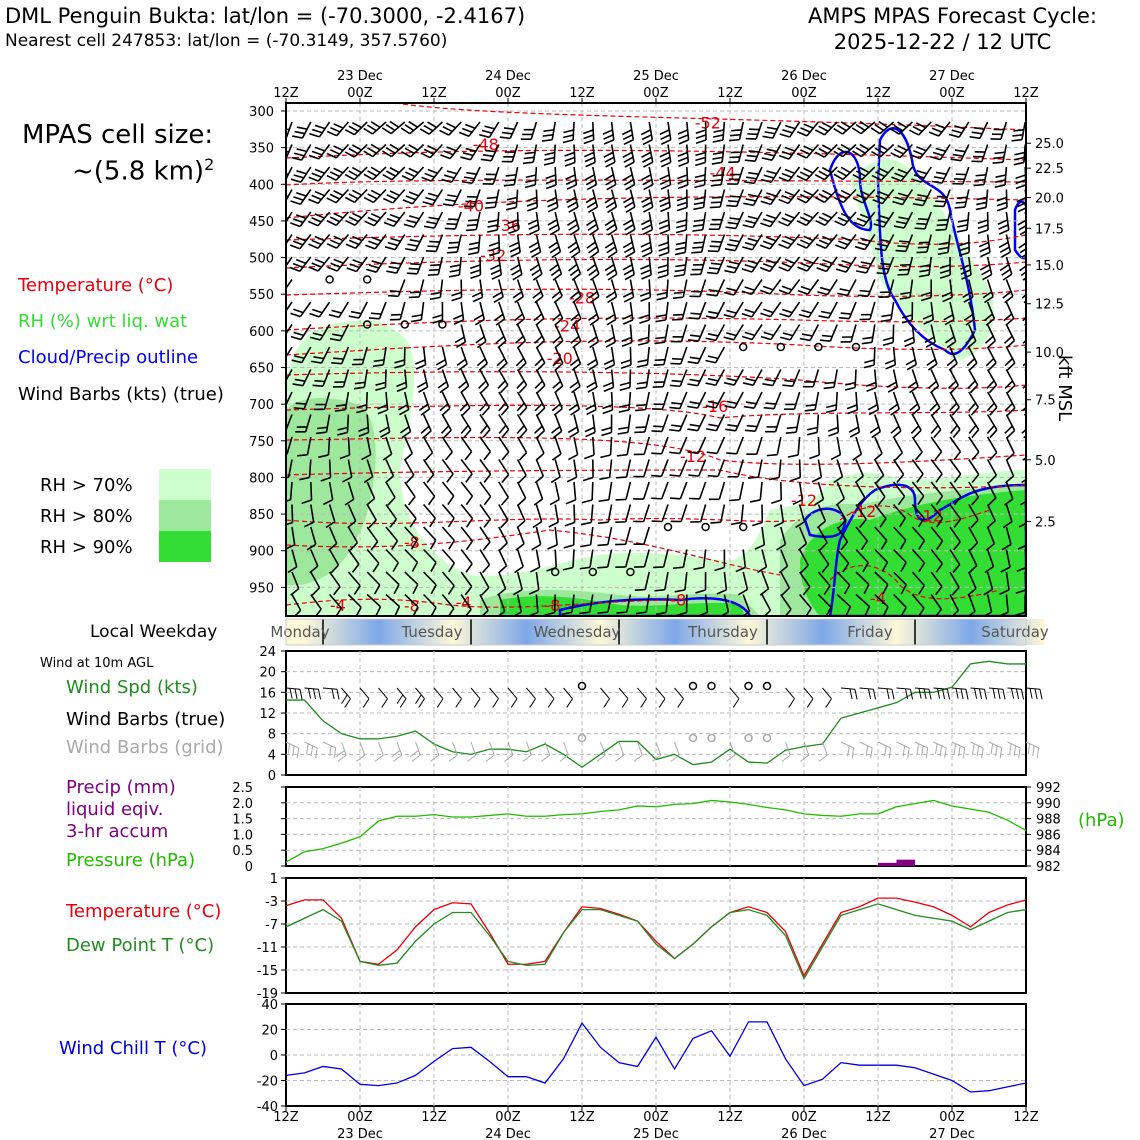 This screenshot has height=1140, width=1140. I want to click on xs-time-tick-label: 12Z, so click(582, 93).